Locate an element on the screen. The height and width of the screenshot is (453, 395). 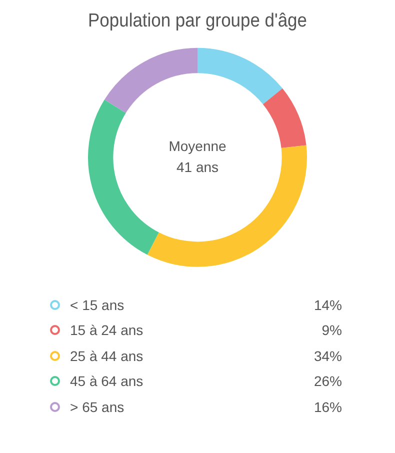
legend-label: 25 à 44 ans is located at coordinates (107, 356).